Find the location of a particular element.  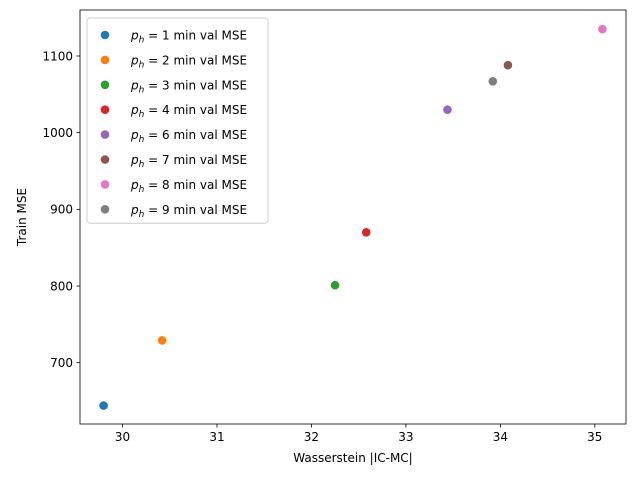

x-tick-label: 35 is located at coordinates (594, 437).